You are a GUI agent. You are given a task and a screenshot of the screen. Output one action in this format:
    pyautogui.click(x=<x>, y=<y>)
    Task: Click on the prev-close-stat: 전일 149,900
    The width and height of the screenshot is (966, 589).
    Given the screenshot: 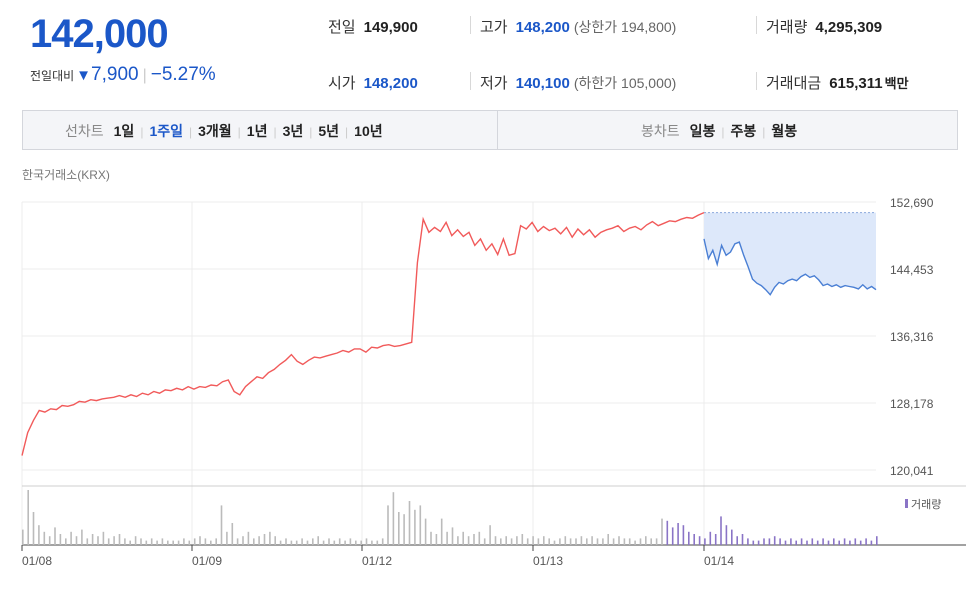 What is the action you would take?
    pyautogui.click(x=373, y=26)
    